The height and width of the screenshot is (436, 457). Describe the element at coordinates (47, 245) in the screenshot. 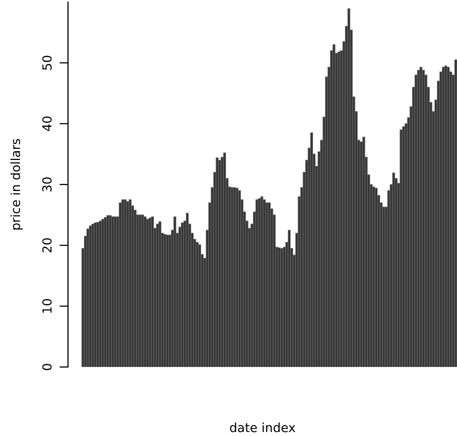

I see `y-tick-label: 20` at that location.